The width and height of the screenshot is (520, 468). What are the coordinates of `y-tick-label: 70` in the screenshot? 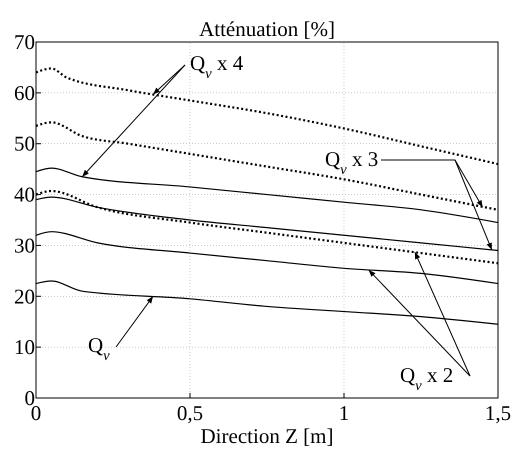 It's located at (24, 42).